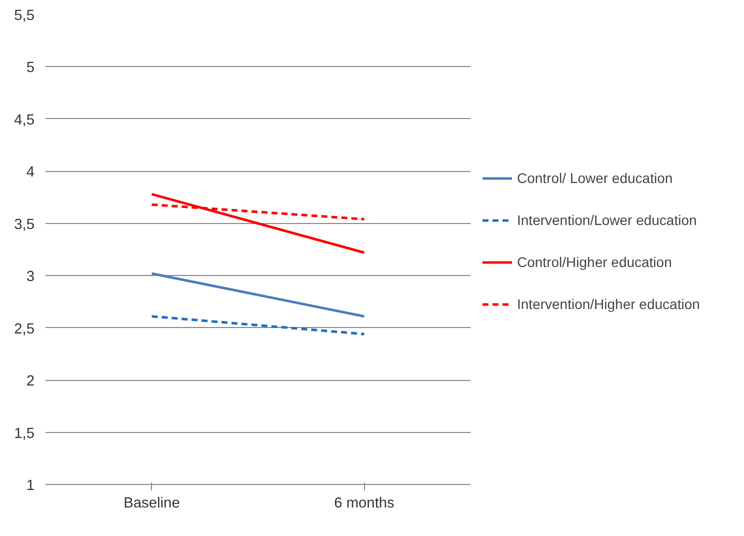 This screenshot has height=536, width=744. Describe the element at coordinates (608, 304) in the screenshot. I see `legend-label: Intervention/Higher education` at that location.